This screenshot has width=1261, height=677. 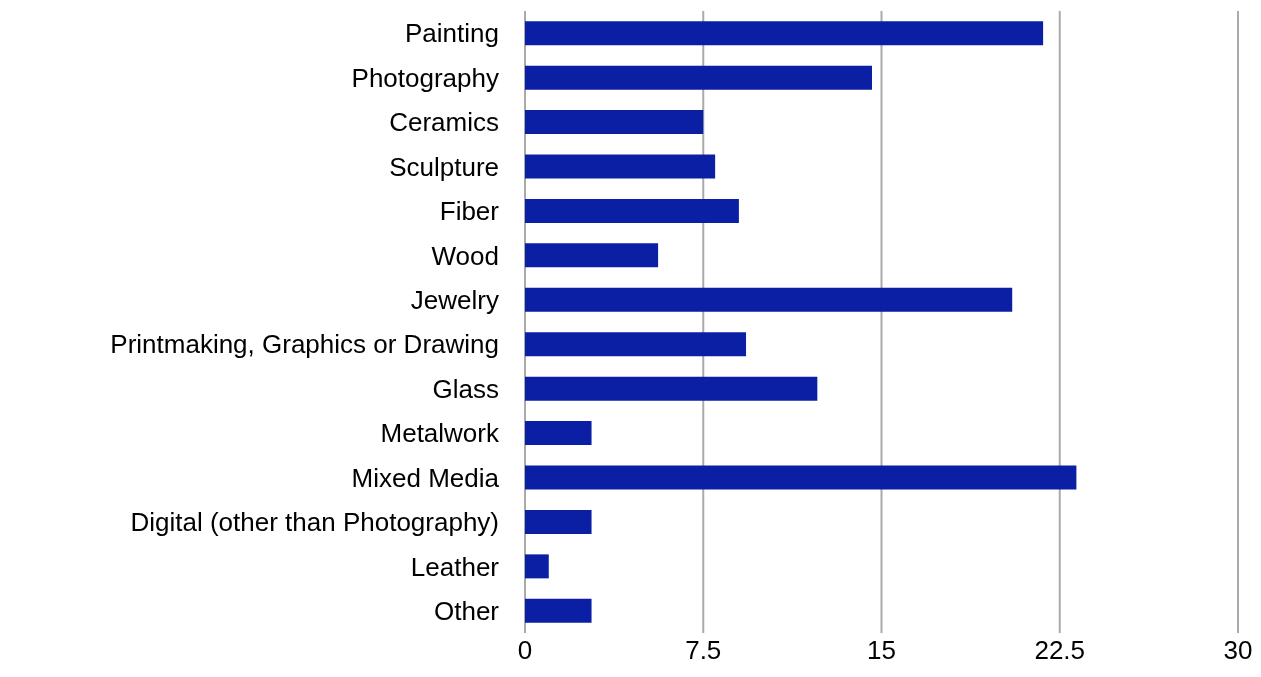 I want to click on x-tick-label: 7.5, so click(x=703, y=650).